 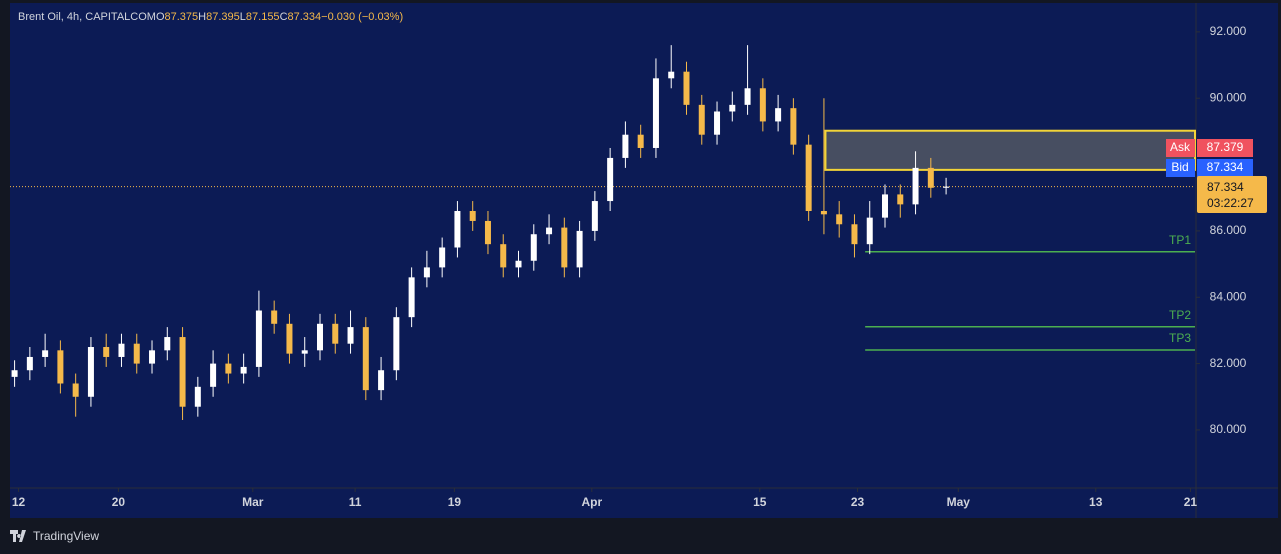 I want to click on x-tick-label: 15, so click(x=760, y=502).